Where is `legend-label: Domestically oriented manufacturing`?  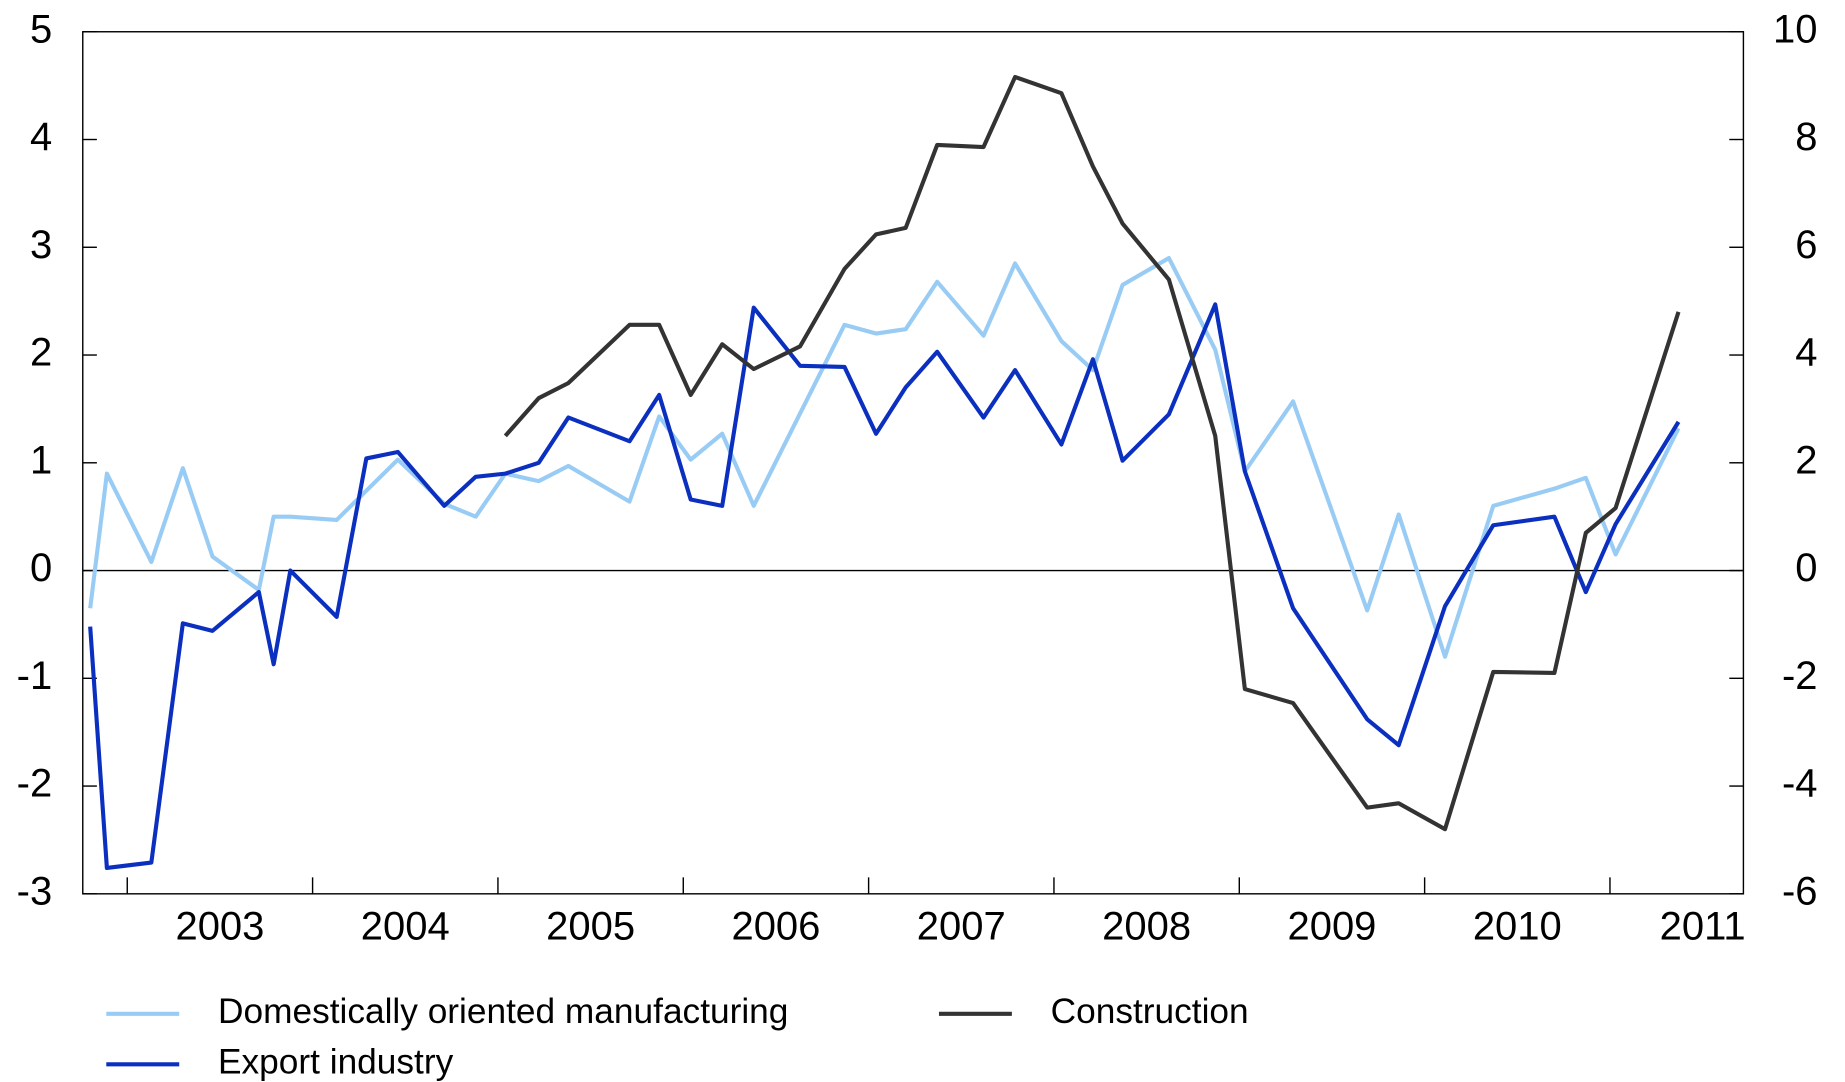 legend-label: Domestically oriented manufacturing is located at coordinates (503, 1011).